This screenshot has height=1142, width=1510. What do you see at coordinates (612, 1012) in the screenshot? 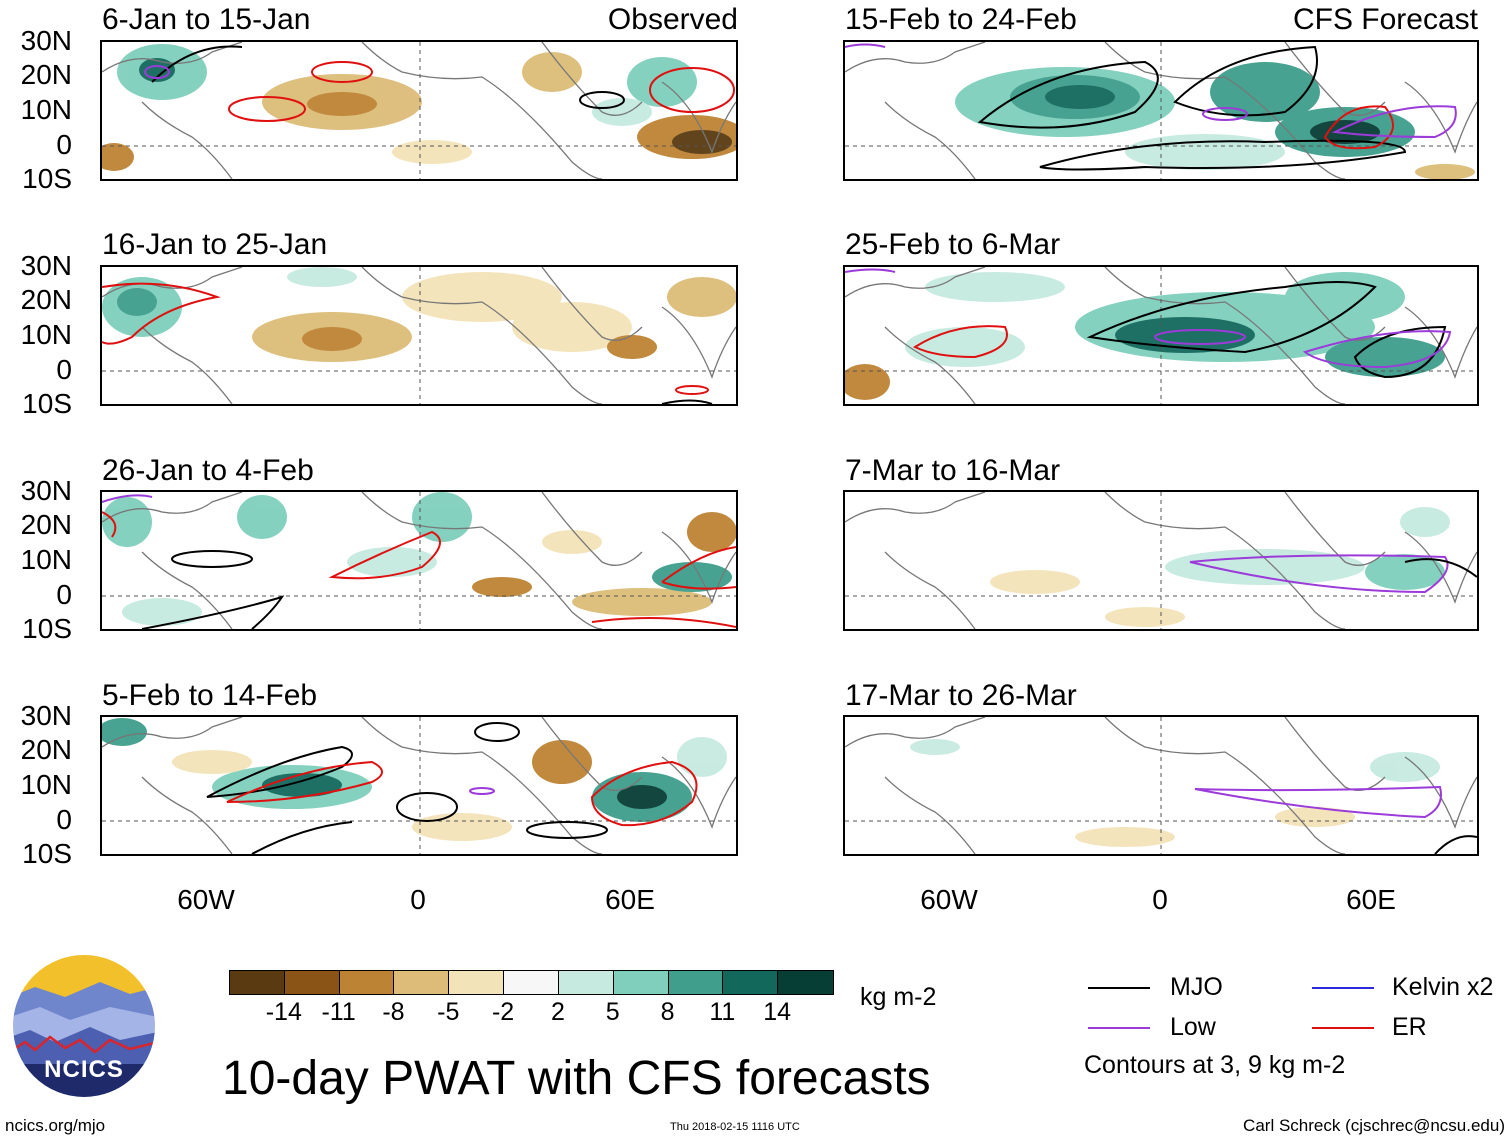
I see `colorbar-tick-label: 5` at bounding box center [612, 1012].